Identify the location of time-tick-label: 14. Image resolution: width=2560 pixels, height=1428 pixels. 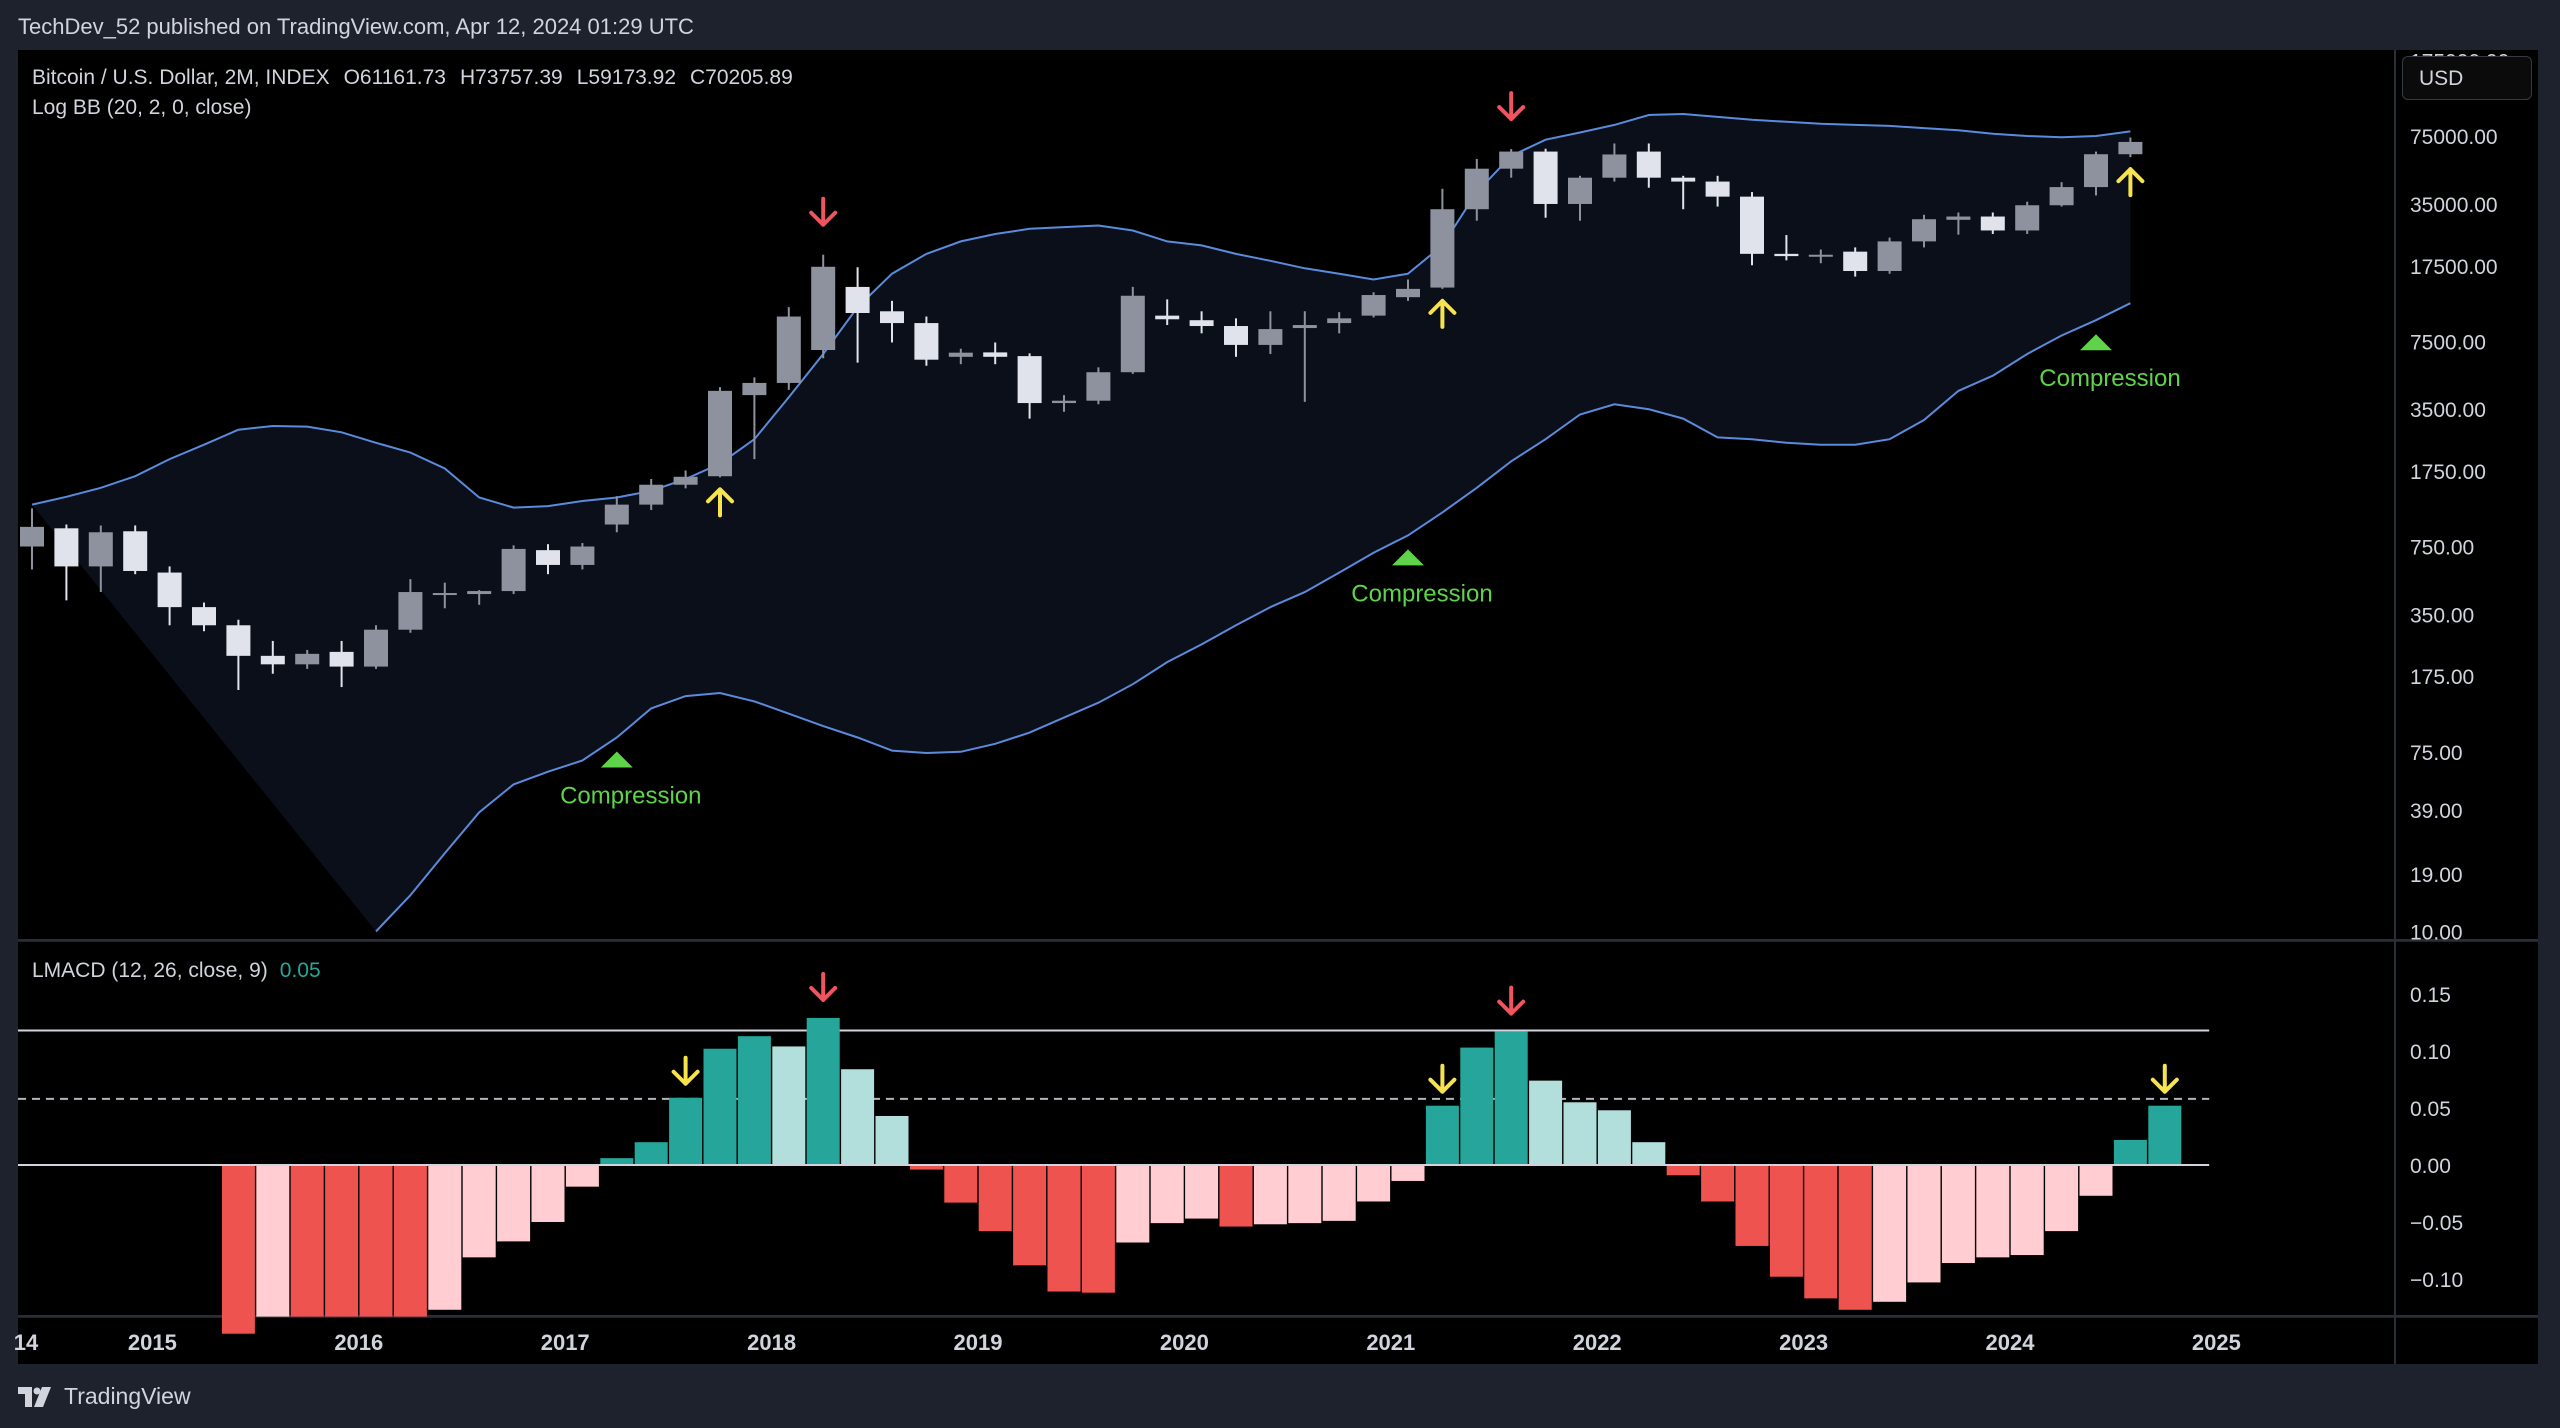
(26, 1342).